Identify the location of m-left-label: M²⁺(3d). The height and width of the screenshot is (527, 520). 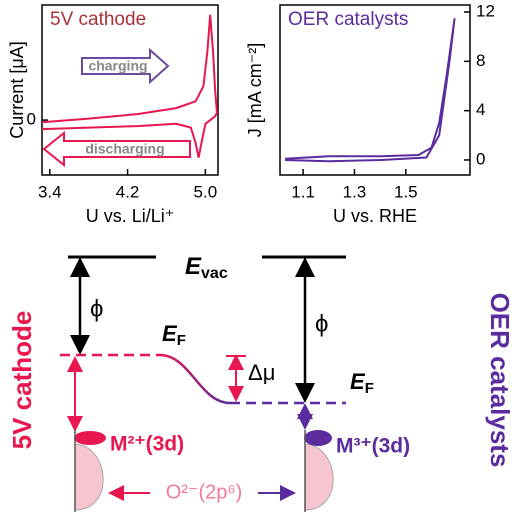
(147, 444).